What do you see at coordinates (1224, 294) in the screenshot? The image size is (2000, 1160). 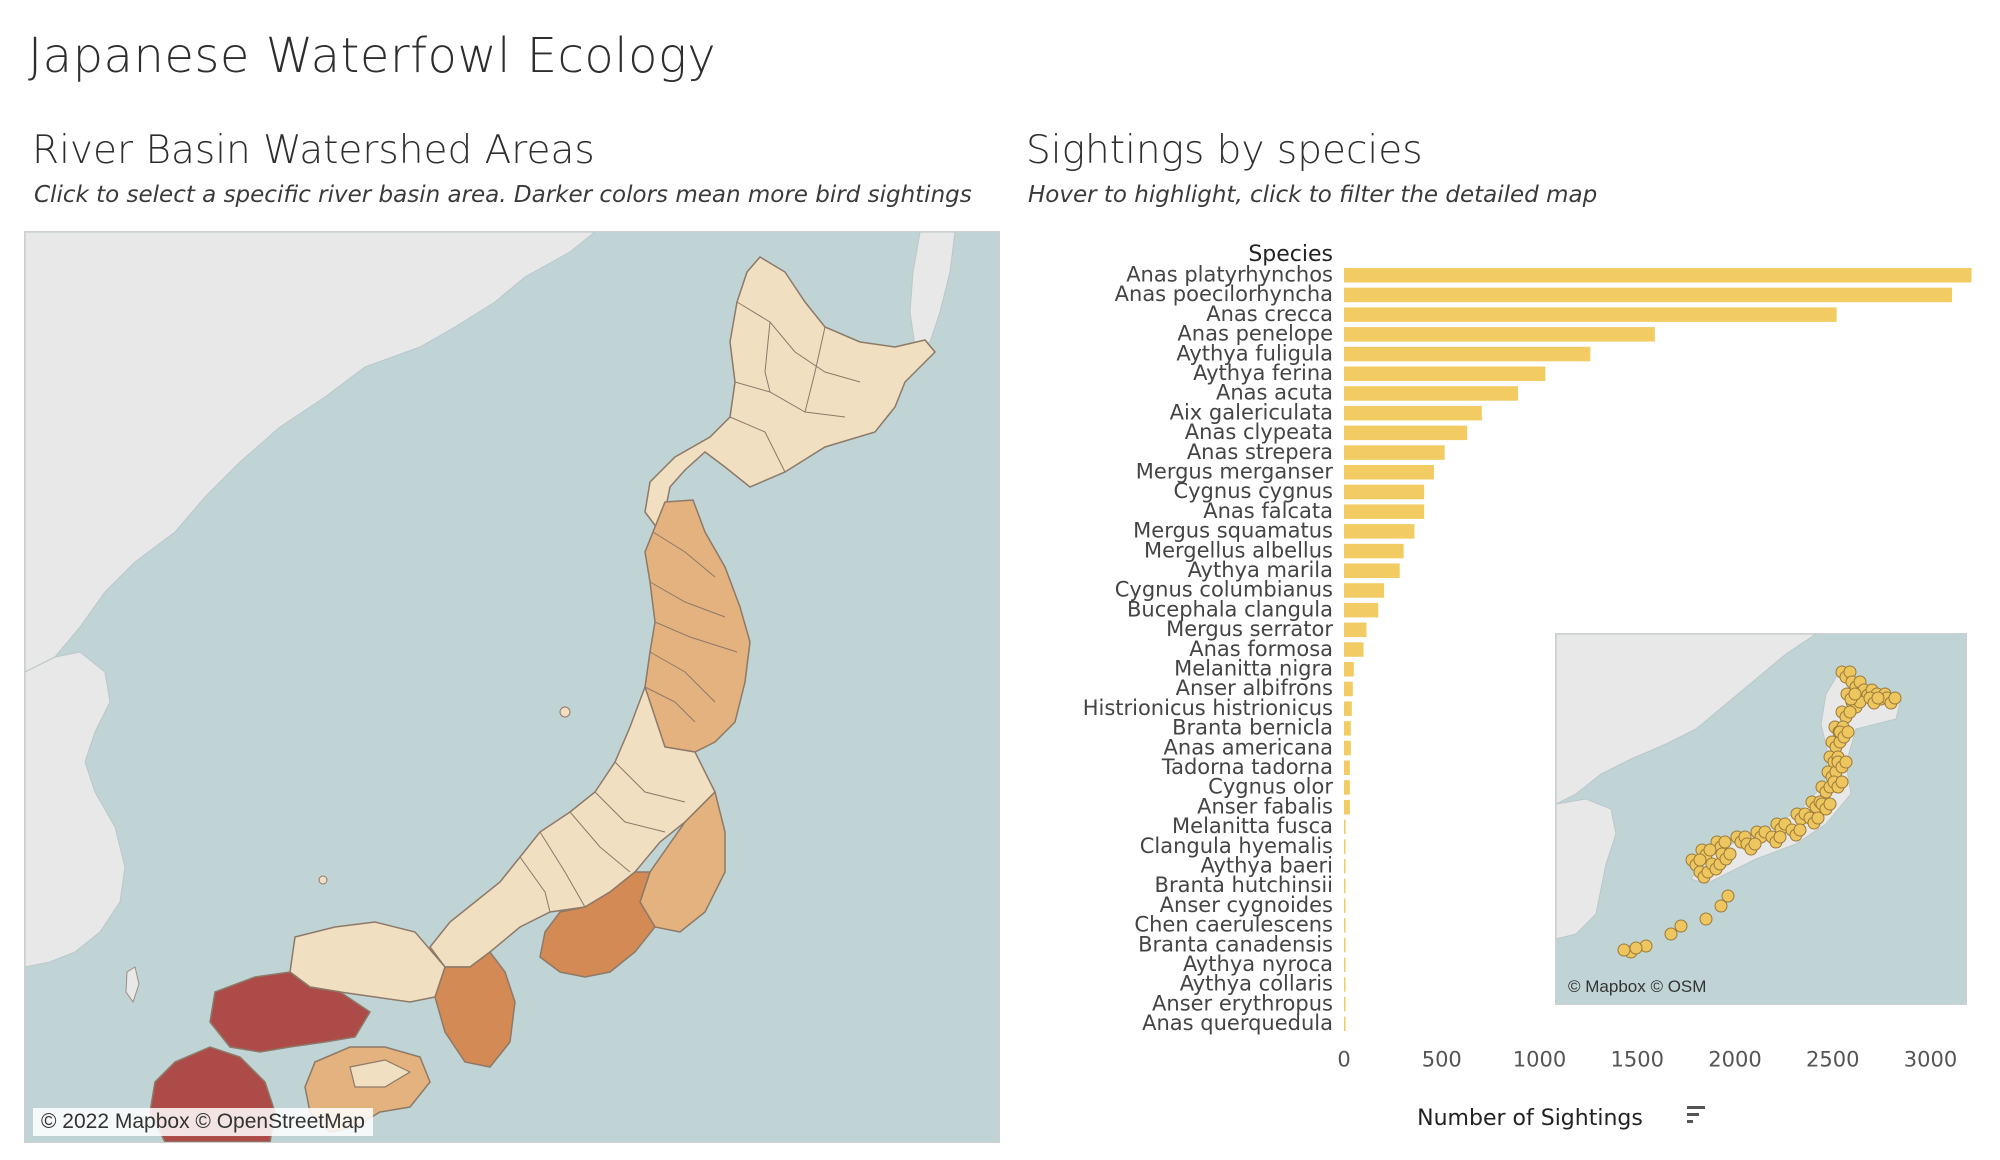 I see `species-label: Anas poecilorhyncha` at bounding box center [1224, 294].